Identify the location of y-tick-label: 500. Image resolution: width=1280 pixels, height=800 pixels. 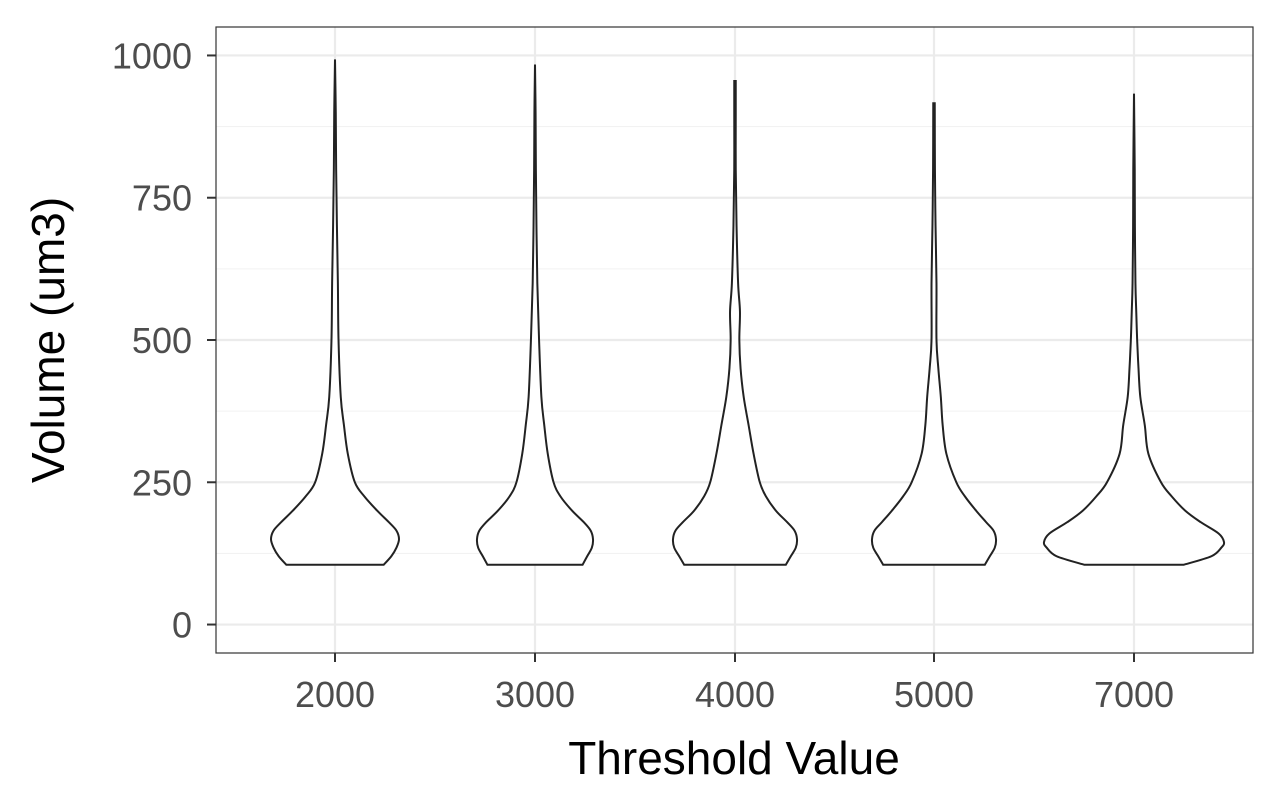
(162, 340).